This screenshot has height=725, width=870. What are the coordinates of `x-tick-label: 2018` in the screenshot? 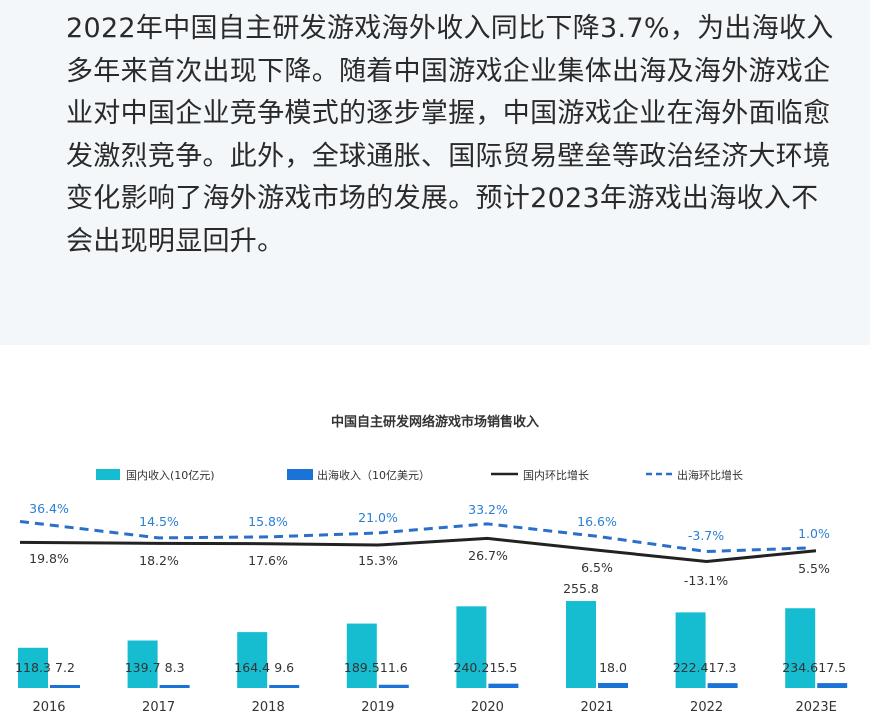 It's located at (268, 707).